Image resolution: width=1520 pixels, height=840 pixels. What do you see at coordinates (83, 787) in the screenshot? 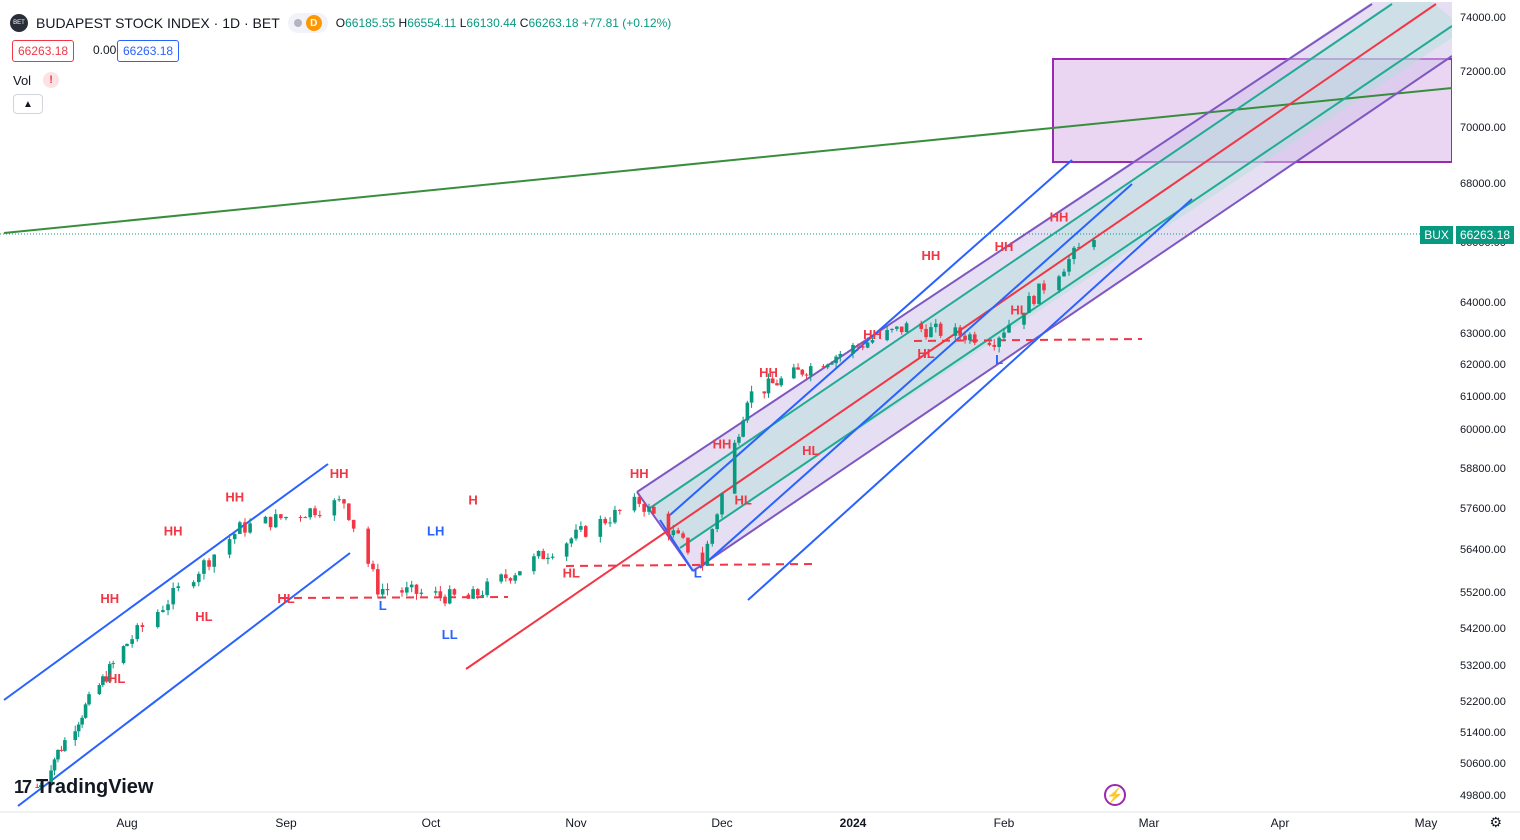
I see `tradingview-logo: 17 TradingView` at bounding box center [83, 787].